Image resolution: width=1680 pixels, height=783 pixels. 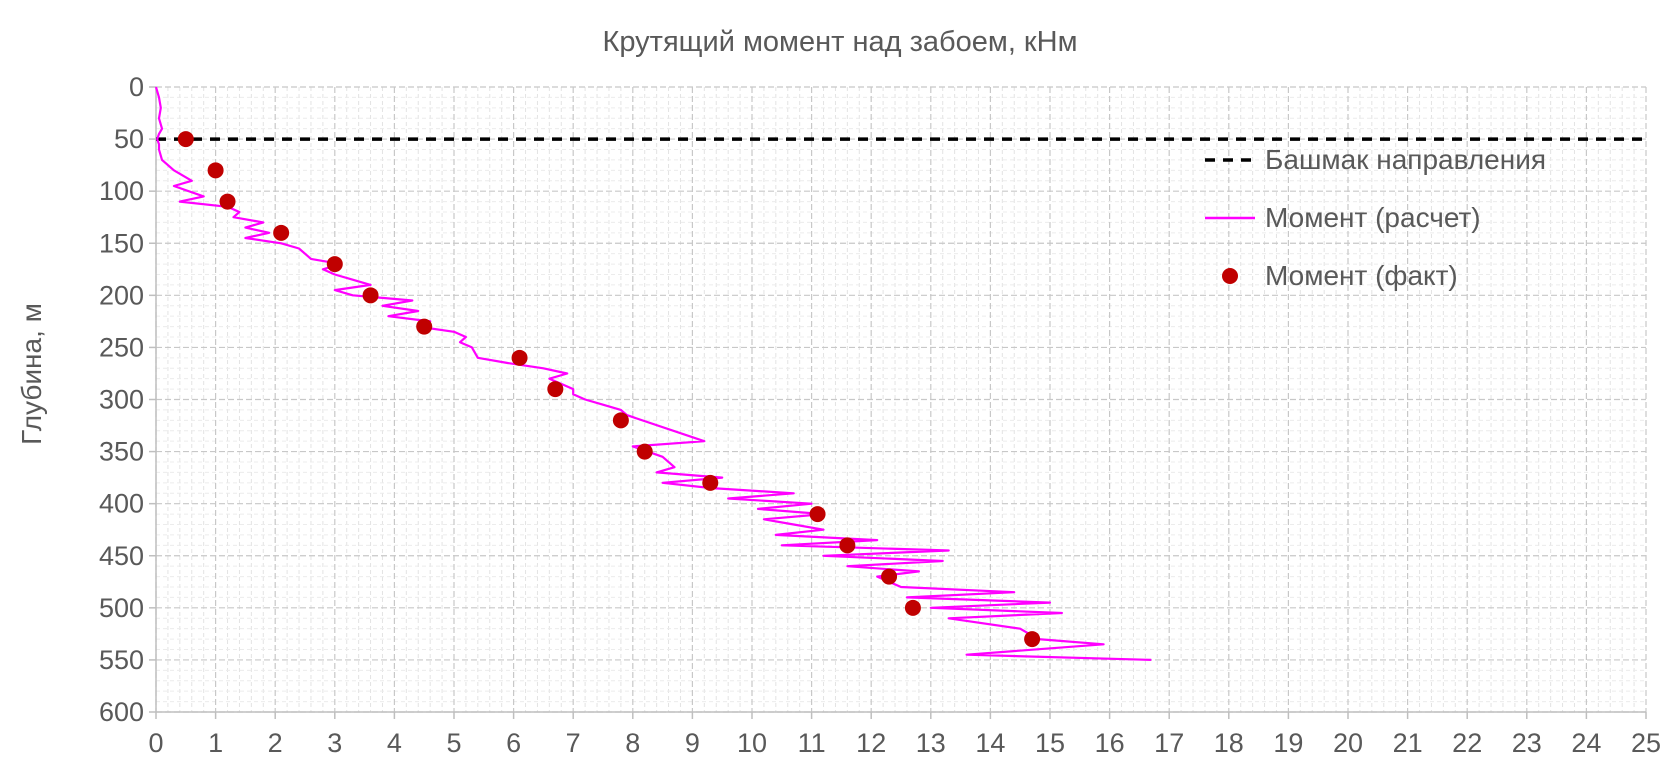 What do you see at coordinates (121, 452) in the screenshot?
I see `y-tick-label: 350` at bounding box center [121, 452].